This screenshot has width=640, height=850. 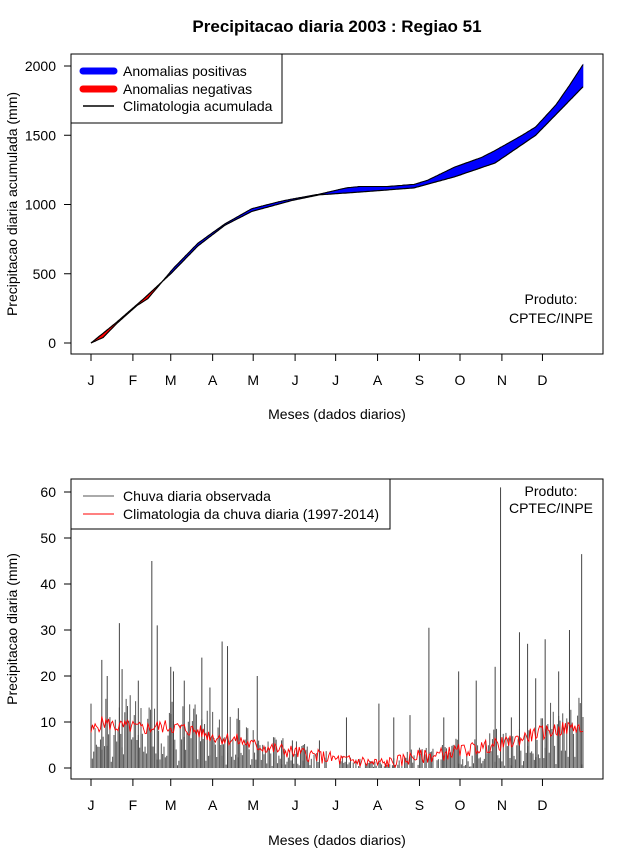 What do you see at coordinates (337, 840) in the screenshot?
I see `panel2-xlabel: Meses (dados diarios)` at bounding box center [337, 840].